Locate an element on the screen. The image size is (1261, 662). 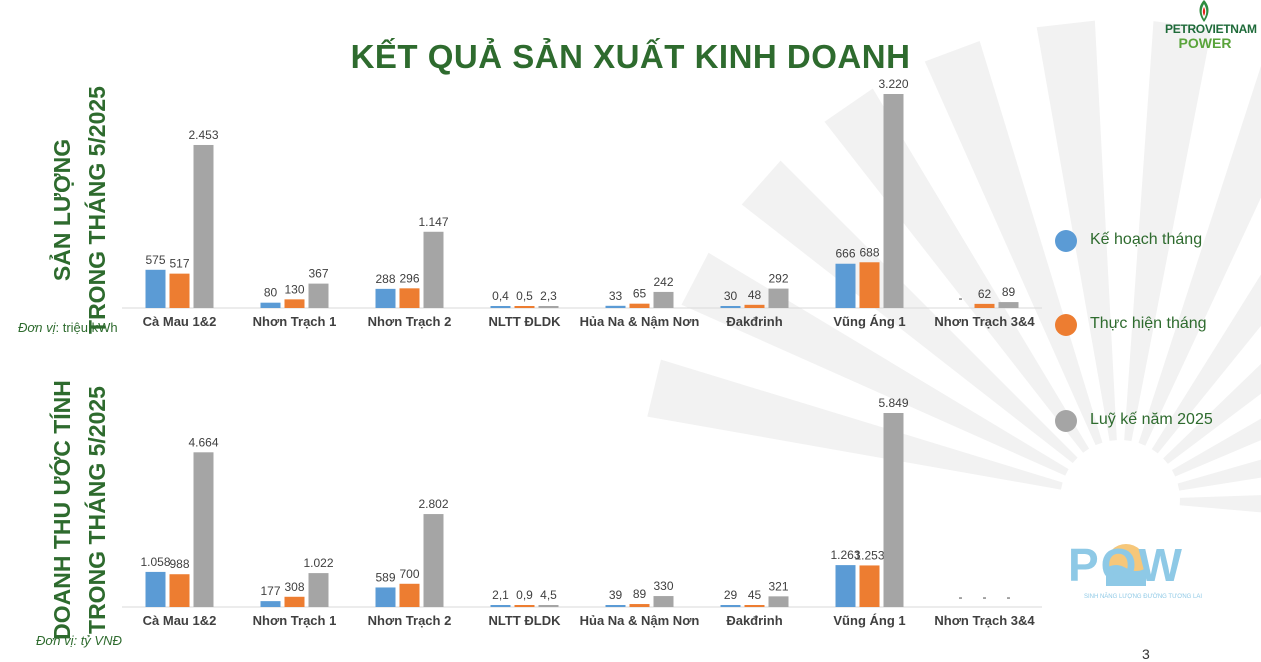
section1-unit-prefix: Đơn vị is located at coordinates (37, 327).